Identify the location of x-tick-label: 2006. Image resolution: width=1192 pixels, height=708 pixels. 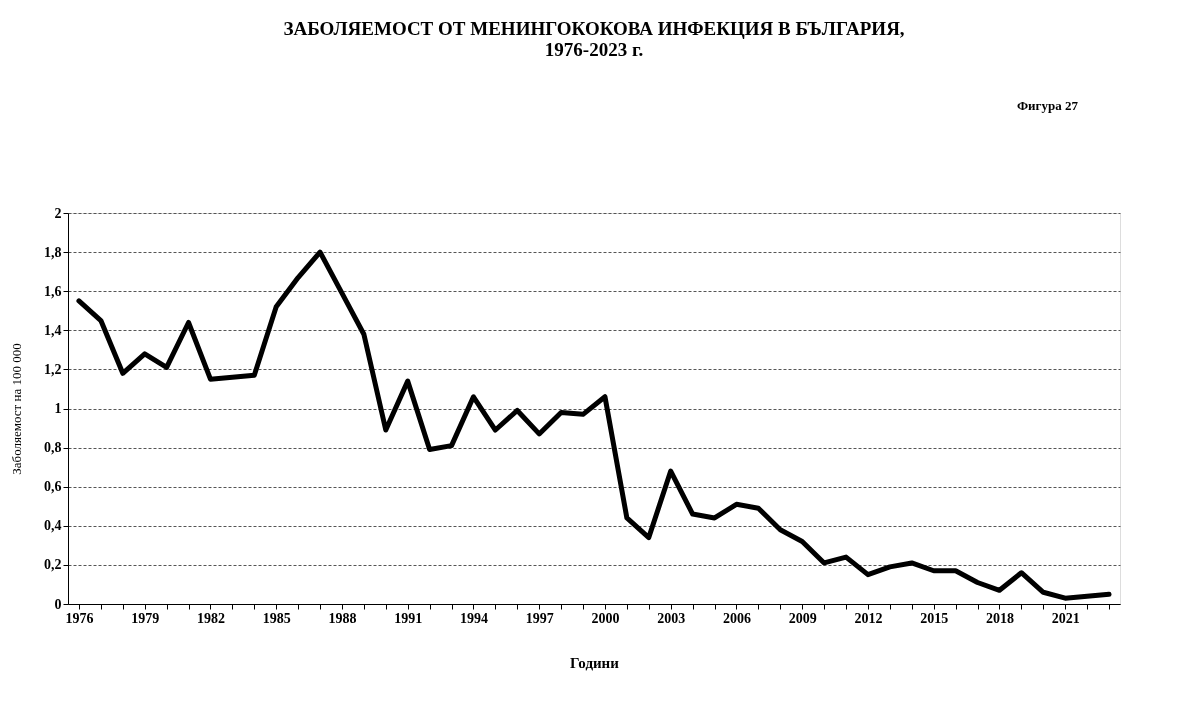
(736, 618).